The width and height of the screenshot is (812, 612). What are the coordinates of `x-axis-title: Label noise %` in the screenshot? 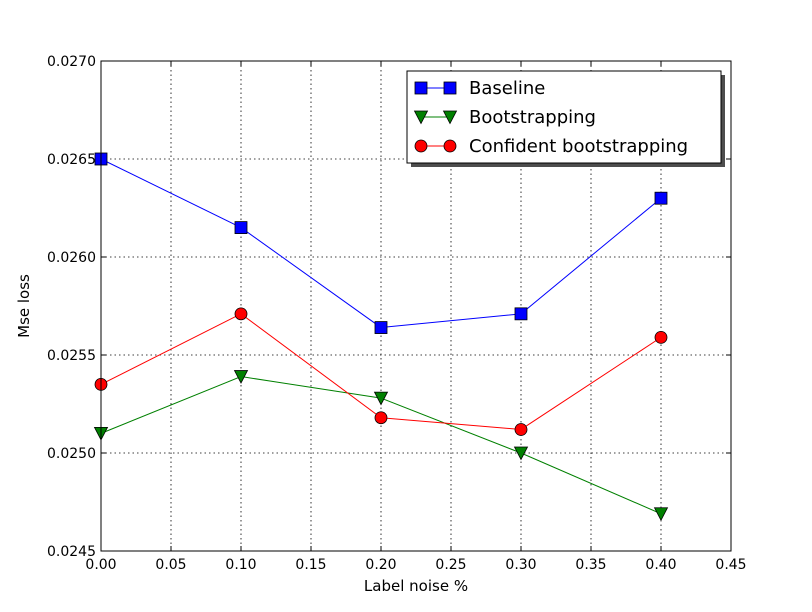 It's located at (416, 586).